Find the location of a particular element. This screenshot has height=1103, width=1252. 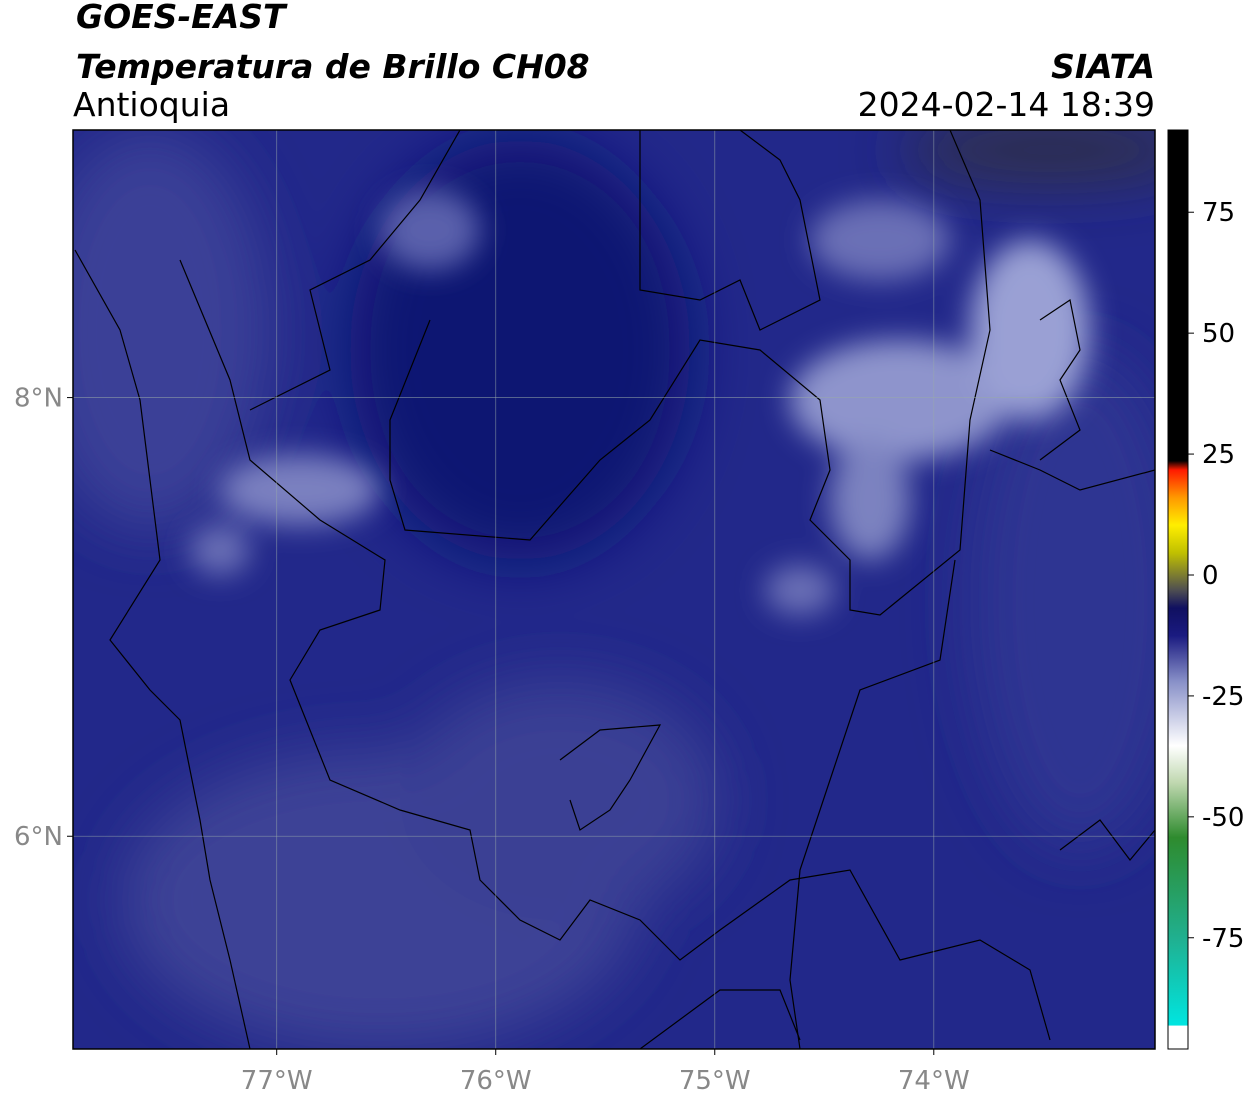

x-tick-label: 77°W is located at coordinates (277, 1081).